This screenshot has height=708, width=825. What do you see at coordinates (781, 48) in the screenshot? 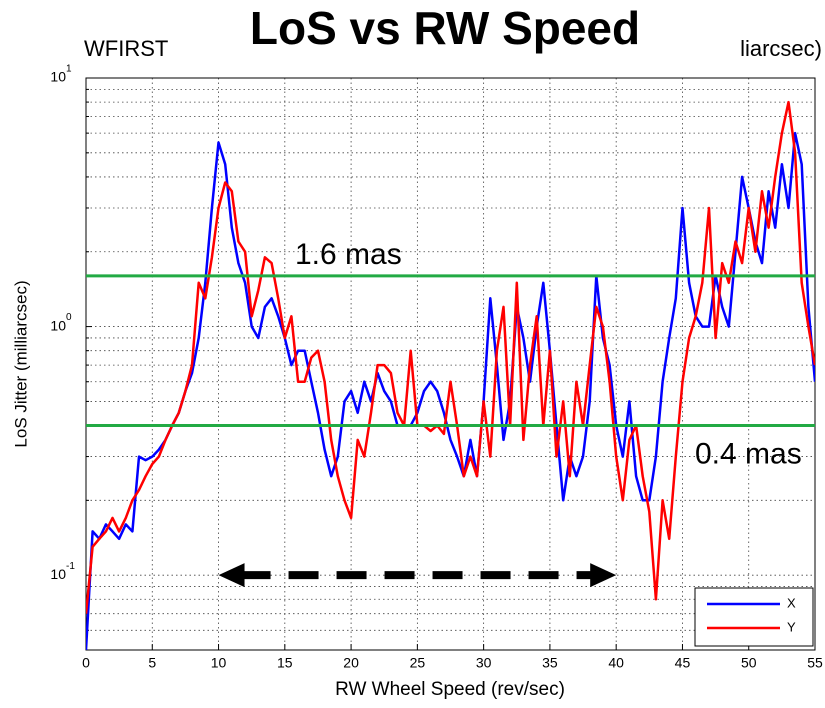
I see `header-note: liarcsec)` at bounding box center [781, 48].